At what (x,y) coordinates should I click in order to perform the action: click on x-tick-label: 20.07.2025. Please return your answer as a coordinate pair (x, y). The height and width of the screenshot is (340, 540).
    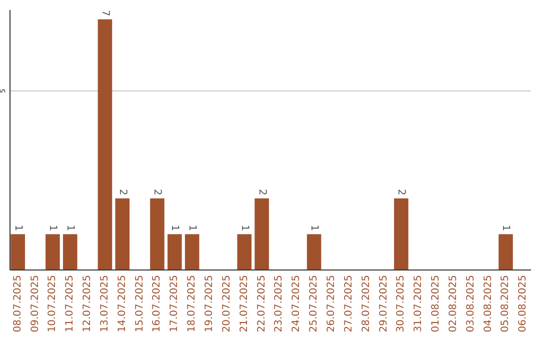
    Looking at the image, I should click on (226, 303).